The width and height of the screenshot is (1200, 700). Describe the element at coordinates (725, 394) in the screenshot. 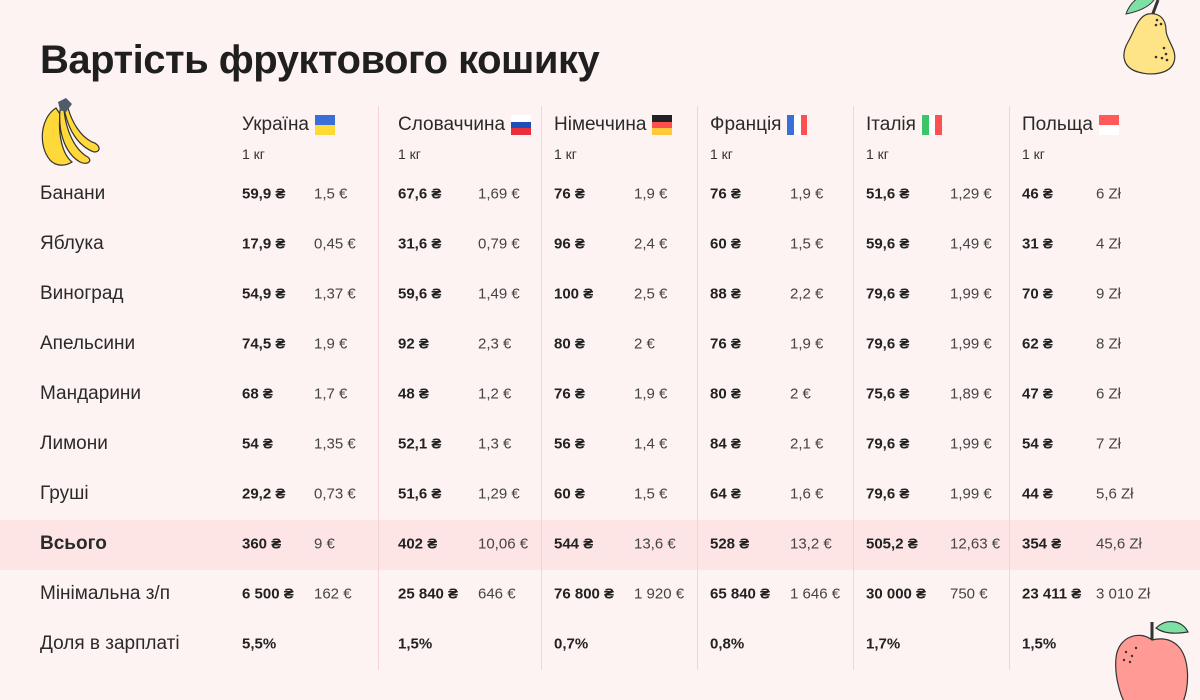

I see `uah-value: 80 ₴` at that location.